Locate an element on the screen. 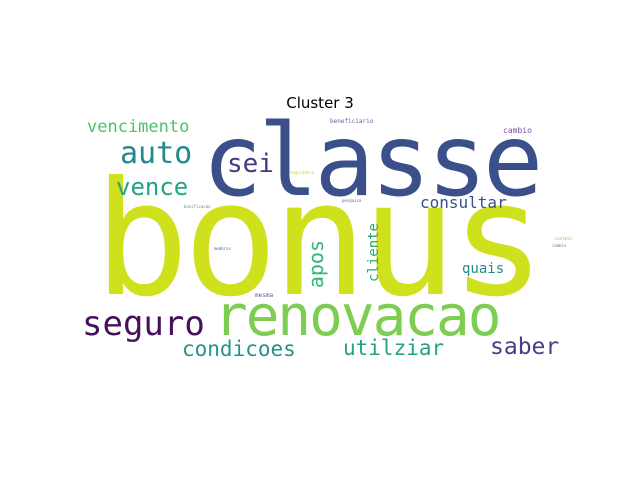 The image size is (640, 480). word-cambio: cambio is located at coordinates (517, 130).